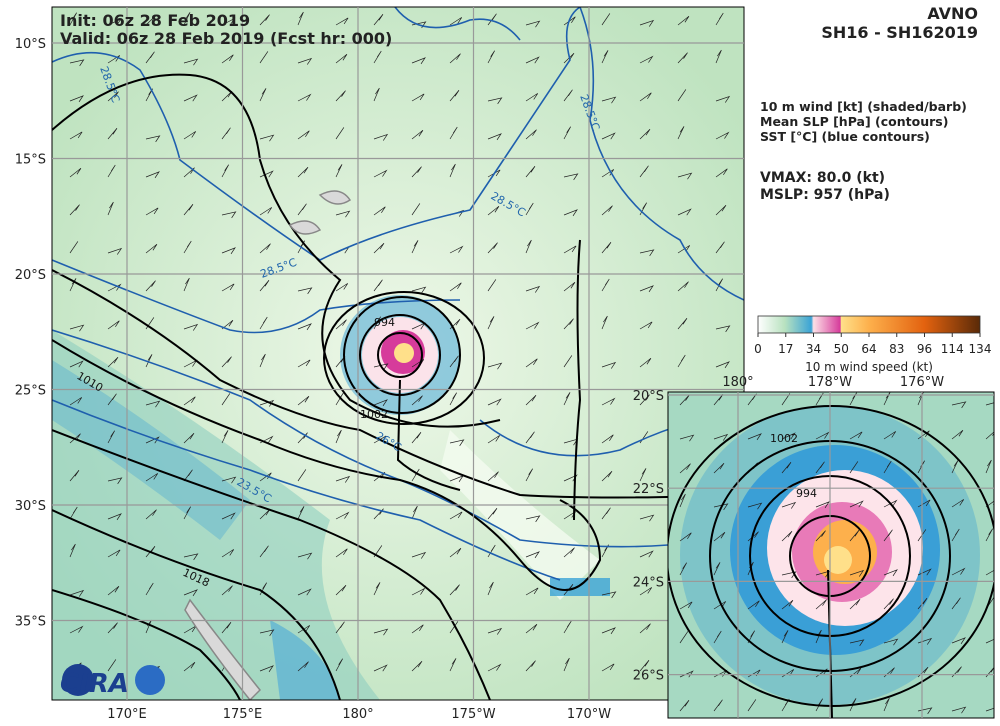  I want to click on colorbar-tick-label: 50, so click(841, 349).